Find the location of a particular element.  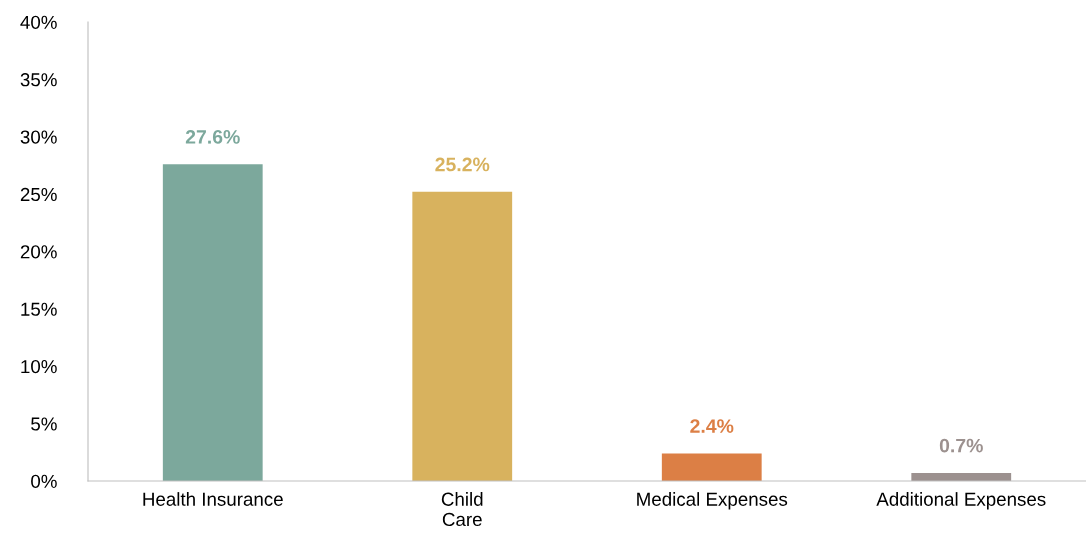

y-tick-label: 20% is located at coordinates (38, 252).